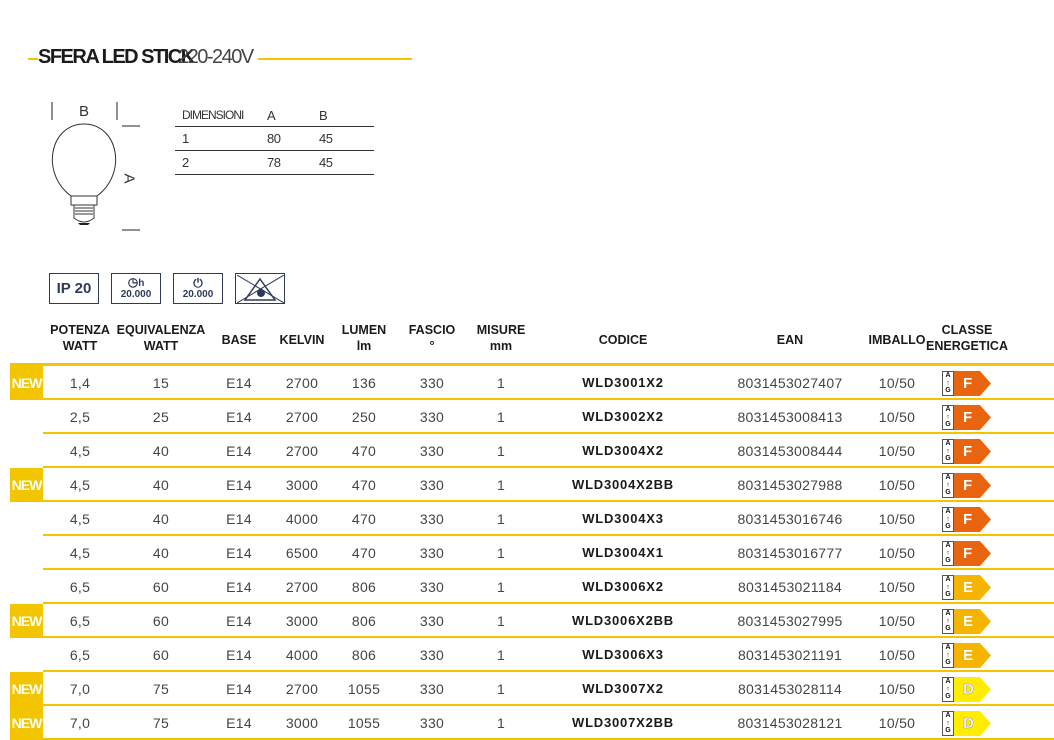 The width and height of the screenshot is (1054, 740). I want to click on switch-cycles-badge: ⏻ 20.000, so click(198, 288).